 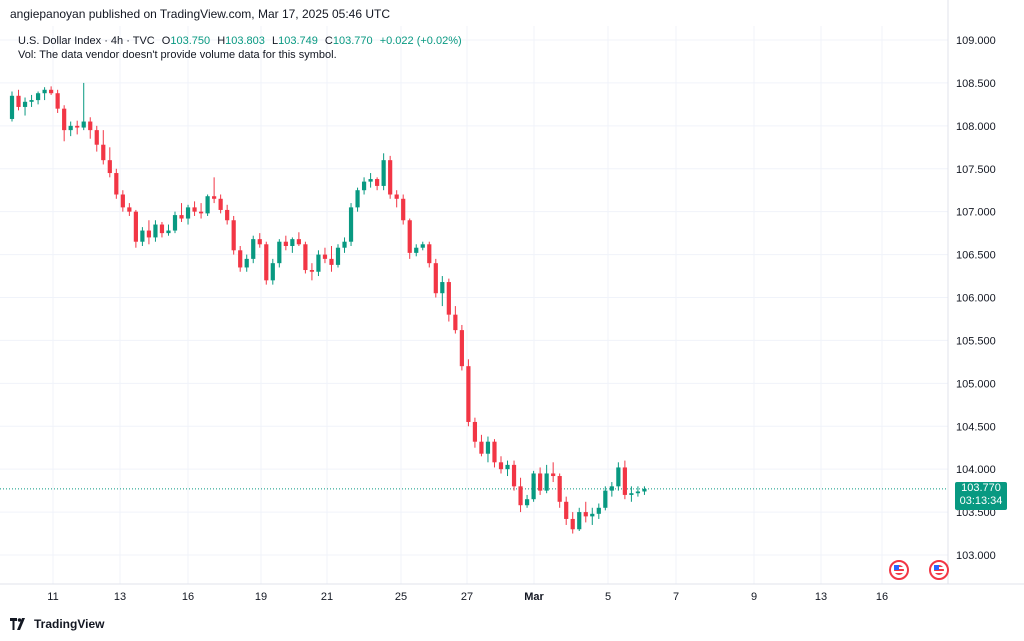 I want to click on y-tick-label: 108.000, so click(x=976, y=127).